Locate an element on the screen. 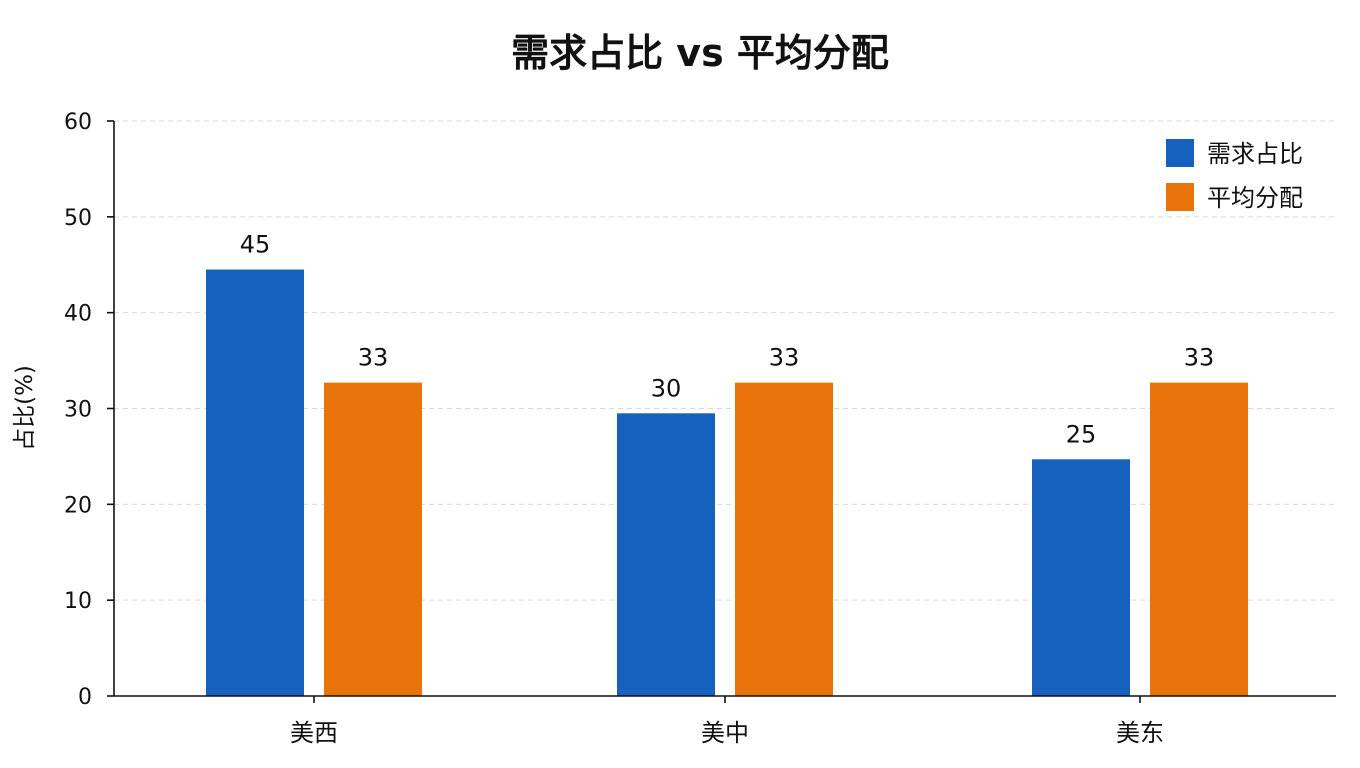  x-tick-label: 美西 is located at coordinates (314, 733).